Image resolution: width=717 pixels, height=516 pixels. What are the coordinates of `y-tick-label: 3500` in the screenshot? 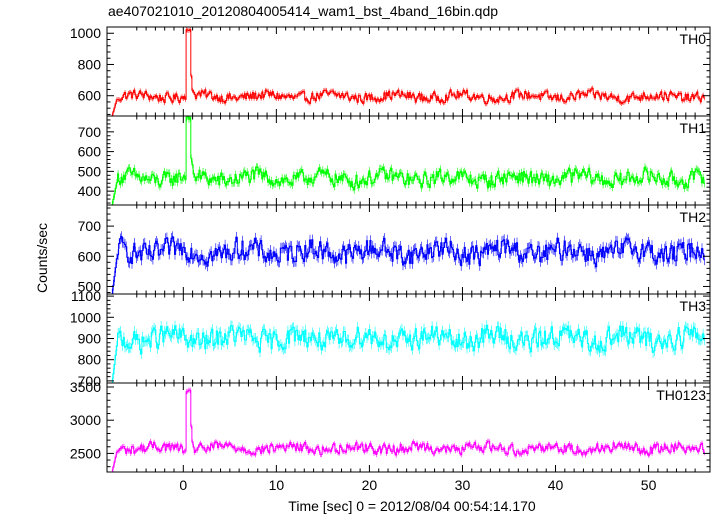 It's located at (85, 387).